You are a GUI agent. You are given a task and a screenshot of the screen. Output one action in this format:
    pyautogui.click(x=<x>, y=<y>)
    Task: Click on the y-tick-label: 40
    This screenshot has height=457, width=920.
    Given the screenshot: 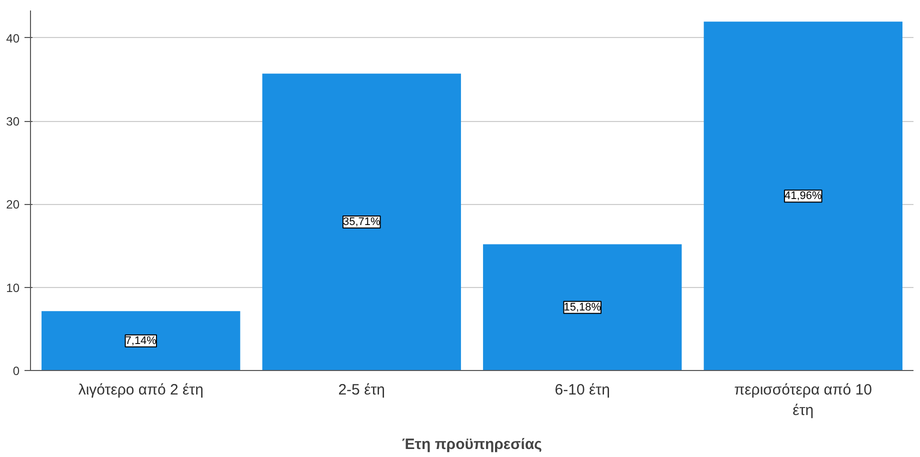 What is the action you would take?
    pyautogui.click(x=13, y=38)
    